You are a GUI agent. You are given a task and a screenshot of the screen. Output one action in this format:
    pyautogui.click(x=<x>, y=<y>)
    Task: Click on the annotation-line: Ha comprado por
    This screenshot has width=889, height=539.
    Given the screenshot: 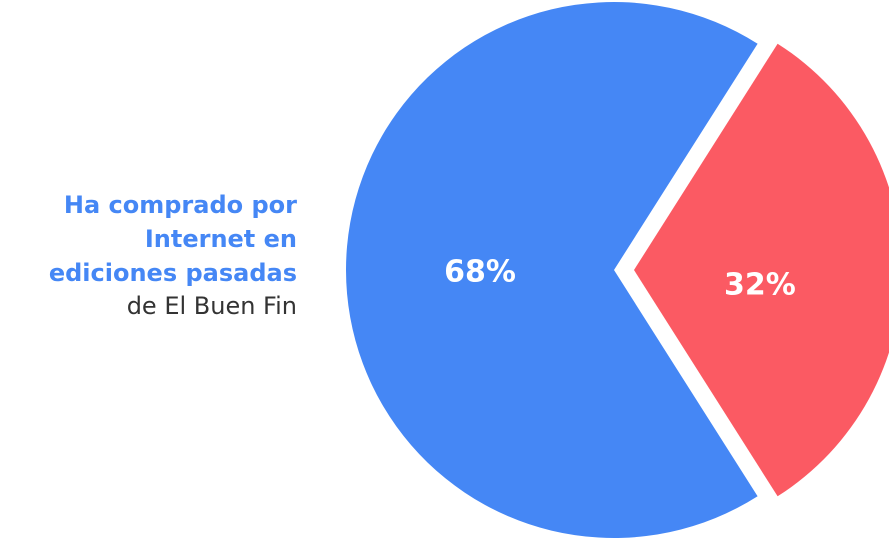 What is the action you would take?
    pyautogui.click(x=180, y=205)
    